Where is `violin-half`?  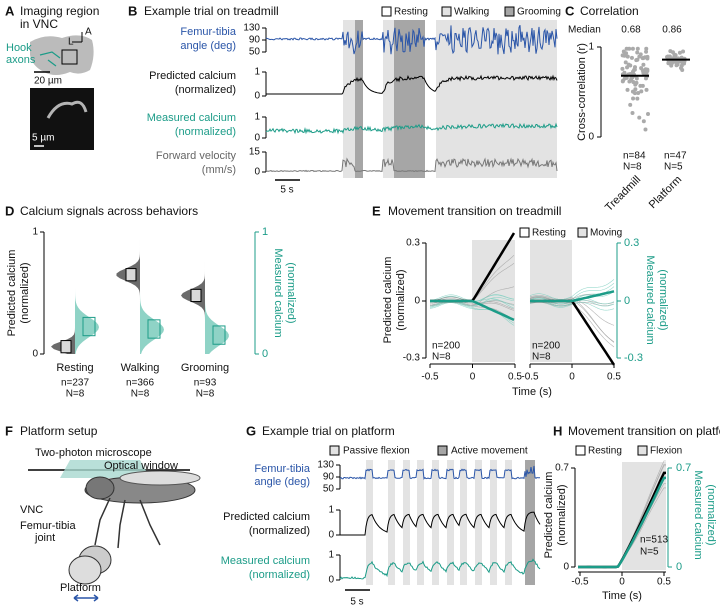 violin-half is located at coordinates (87, 293).